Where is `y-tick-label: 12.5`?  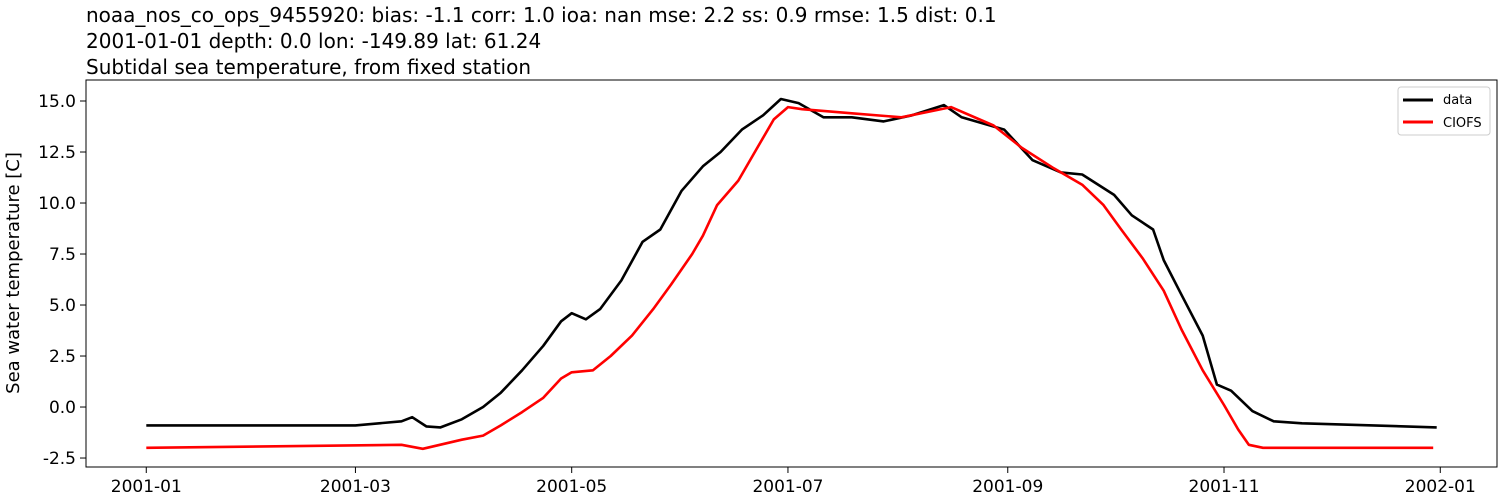
y-tick-label: 12.5 is located at coordinates (57, 153).